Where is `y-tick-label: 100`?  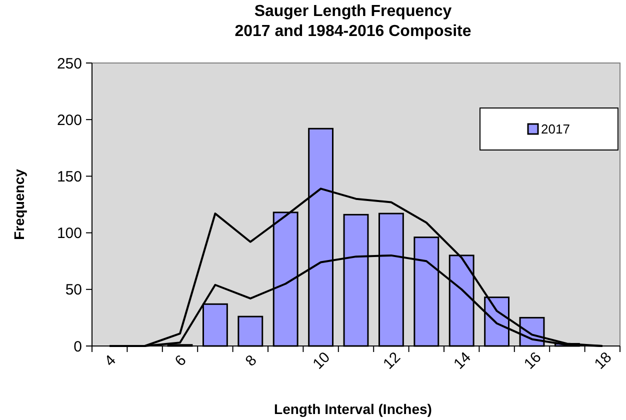
y-tick-label: 100 is located at coordinates (69, 233).